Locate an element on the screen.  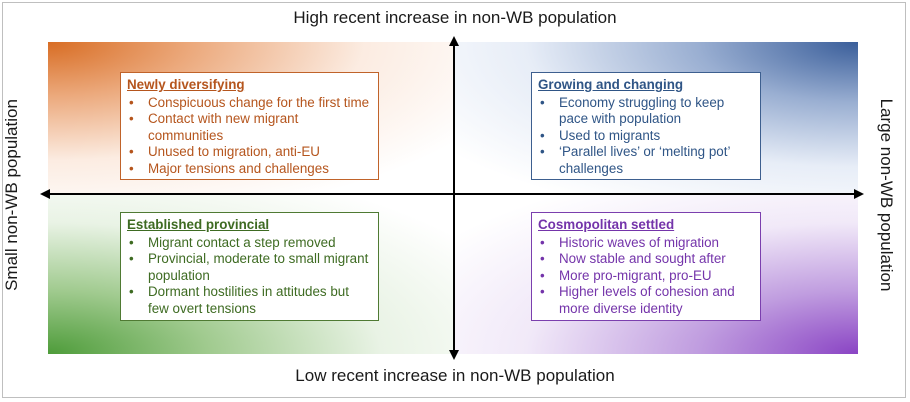
quadrant-title: Established provincial is located at coordinates (198, 224).